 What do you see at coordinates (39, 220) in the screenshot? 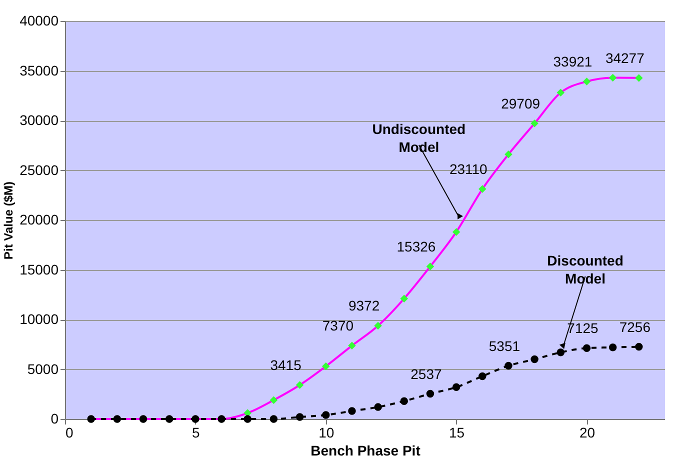
I see `y-tick-label: 20000` at bounding box center [39, 220].